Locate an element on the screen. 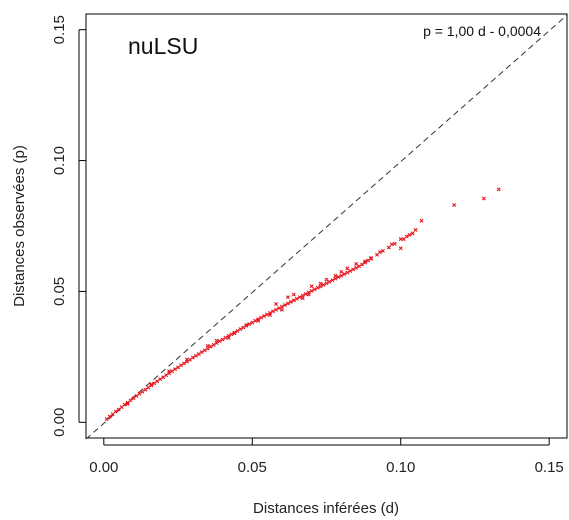 This screenshot has height=520, width=569. x-axis-title: Distances inférées (d) is located at coordinates (326, 508).